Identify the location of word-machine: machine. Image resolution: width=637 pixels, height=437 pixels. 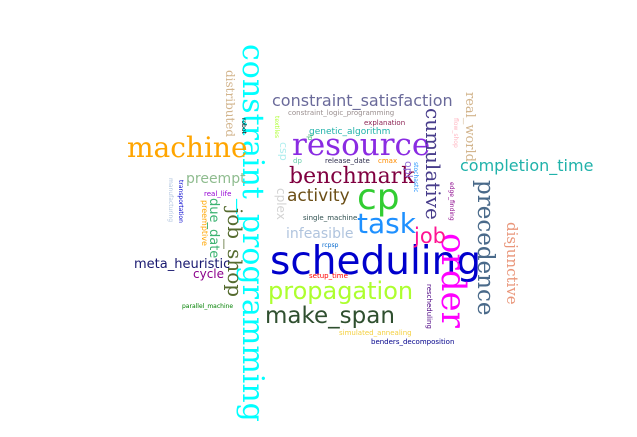
(187, 147).